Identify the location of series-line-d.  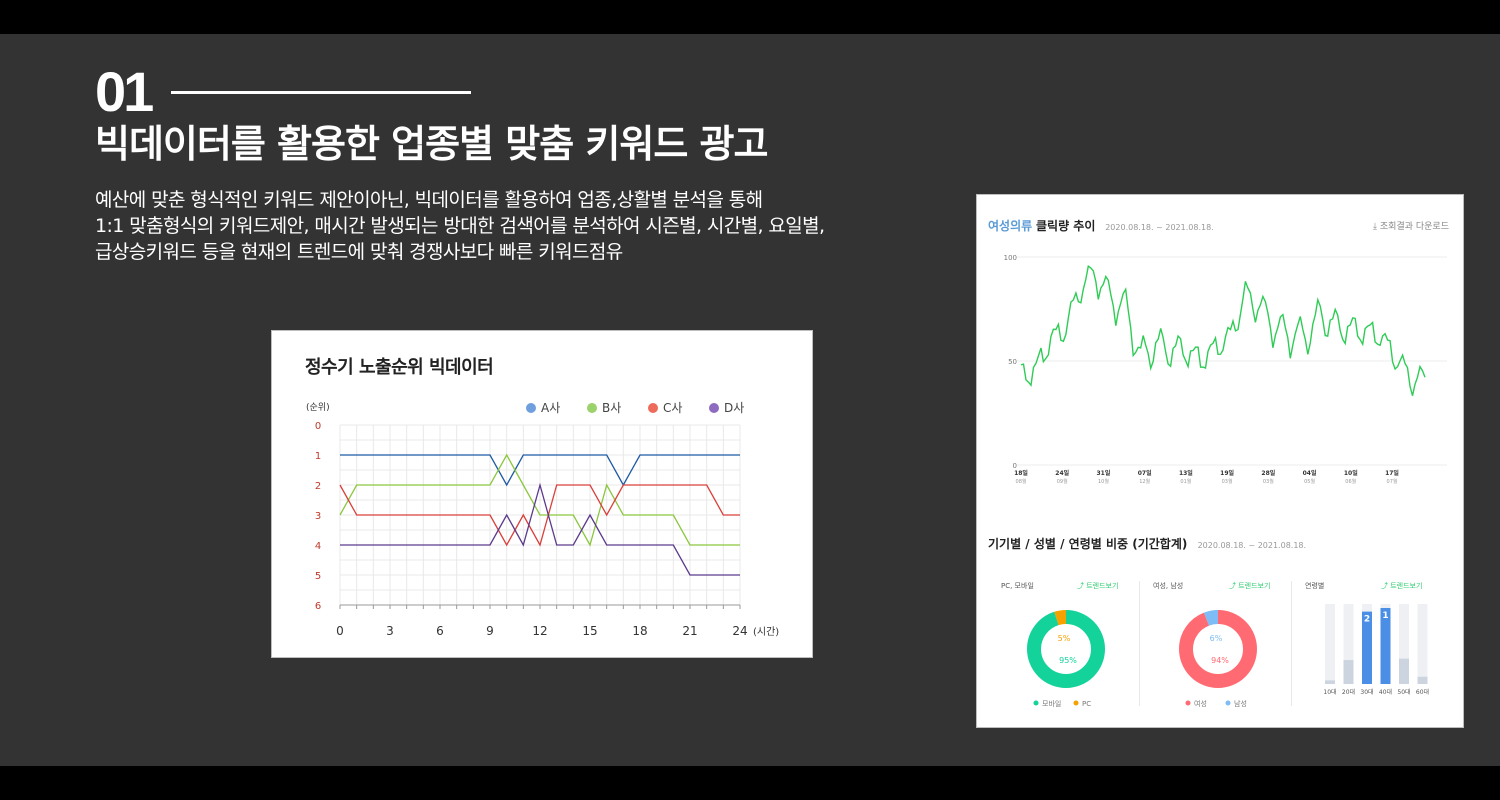
(540, 529).